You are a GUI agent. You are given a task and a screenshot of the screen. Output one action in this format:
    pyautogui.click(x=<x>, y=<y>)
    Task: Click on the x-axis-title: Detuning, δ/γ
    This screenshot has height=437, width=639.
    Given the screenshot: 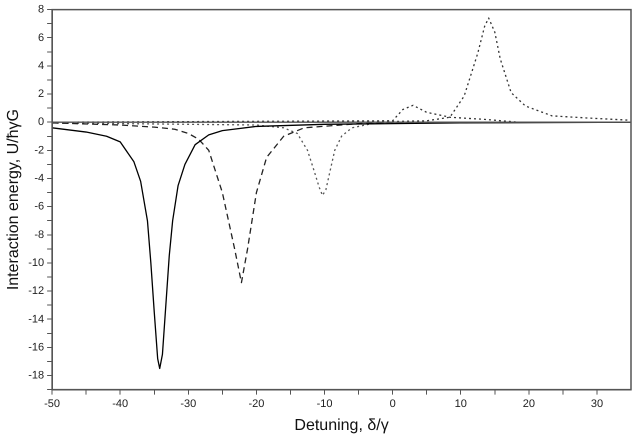 What is the action you would take?
    pyautogui.click(x=341, y=425)
    